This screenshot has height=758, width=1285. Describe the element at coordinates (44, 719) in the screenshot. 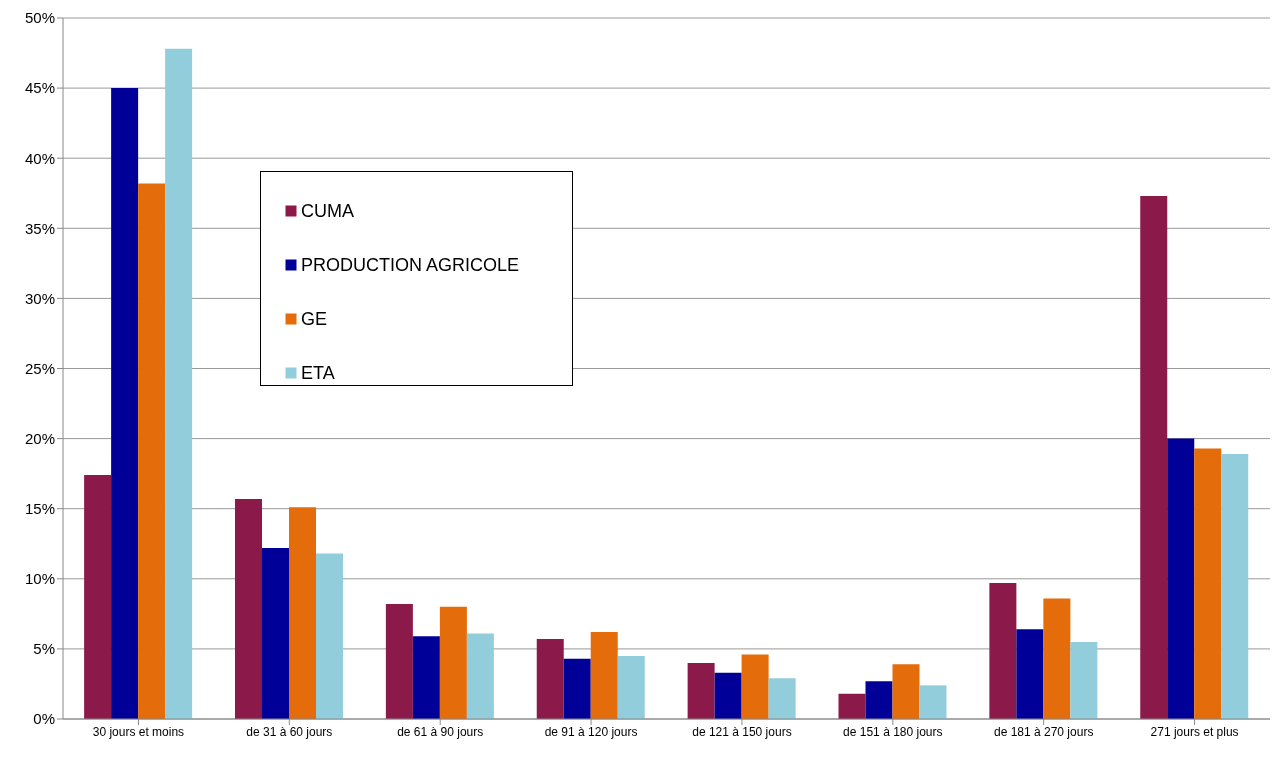

I see `y-tick-label: 0%` at that location.